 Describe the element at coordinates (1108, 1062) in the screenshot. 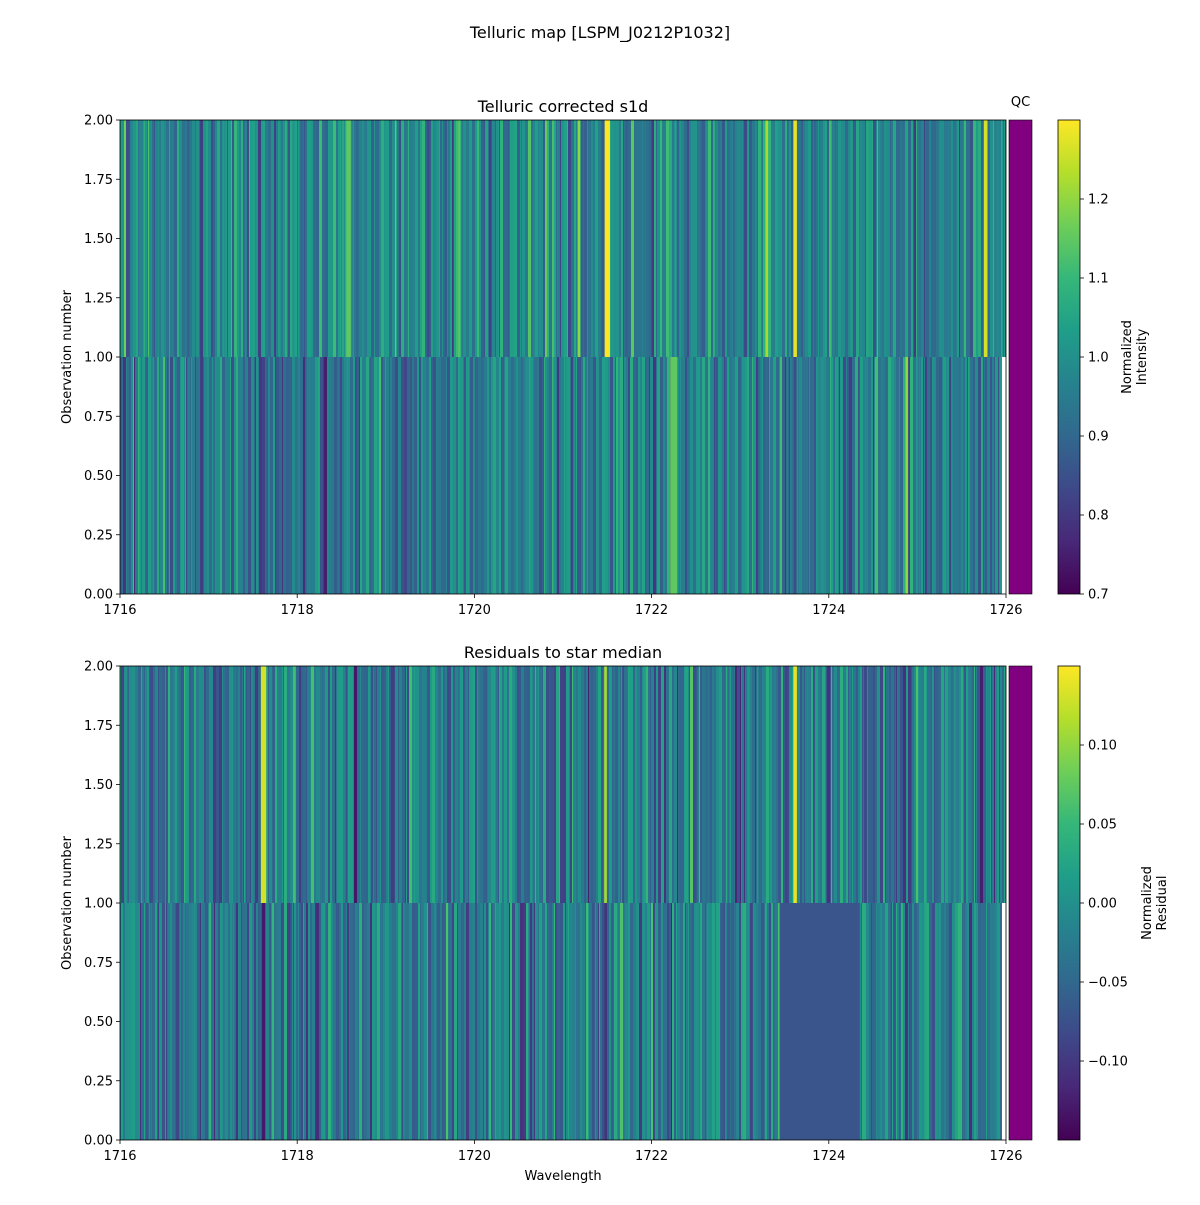

I see `colorbar-tick-label: −0.10` at that location.